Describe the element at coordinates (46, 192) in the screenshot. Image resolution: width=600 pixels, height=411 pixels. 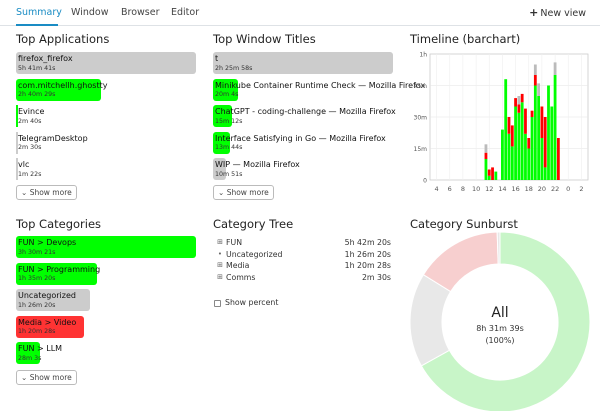
I see `top-applications-show-more-button: ⌄ Show more` at that location.